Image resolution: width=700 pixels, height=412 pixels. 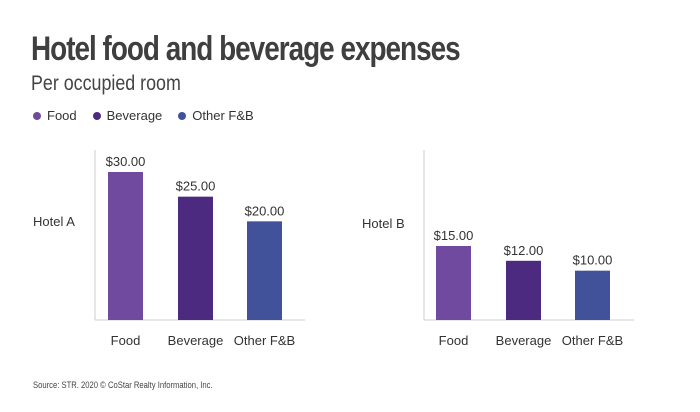 What do you see at coordinates (453, 283) in the screenshot?
I see `hotel-b-bar-food` at bounding box center [453, 283].